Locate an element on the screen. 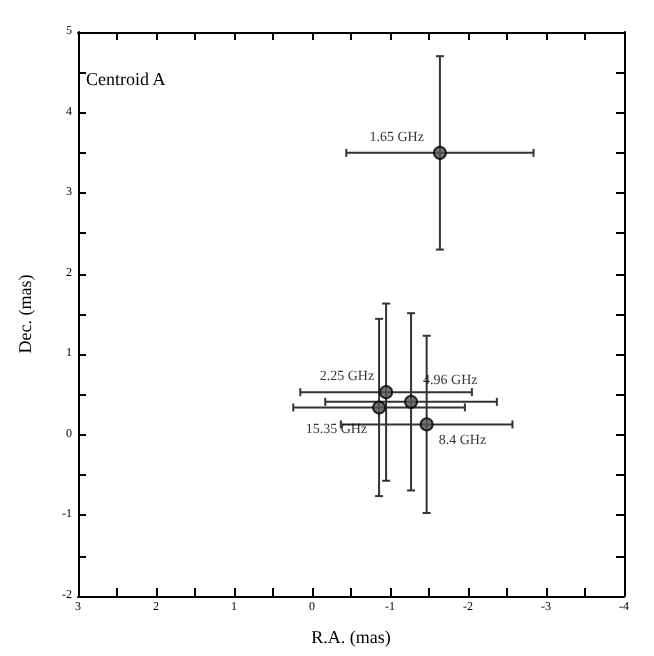 This screenshot has width=654, height=656. y-axis-title: Dec. (mas) is located at coordinates (25, 314).